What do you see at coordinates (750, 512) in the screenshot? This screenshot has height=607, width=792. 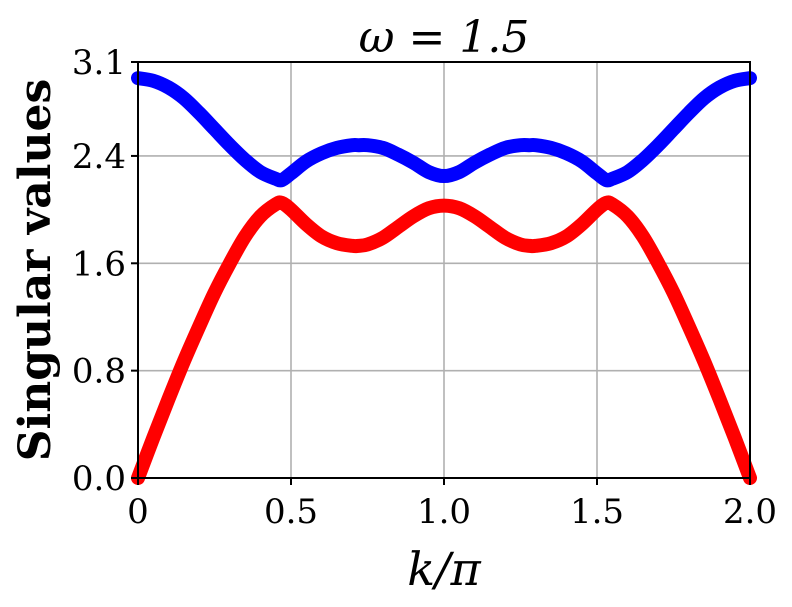 I see `x-tick-label: 2.0` at bounding box center [750, 512].